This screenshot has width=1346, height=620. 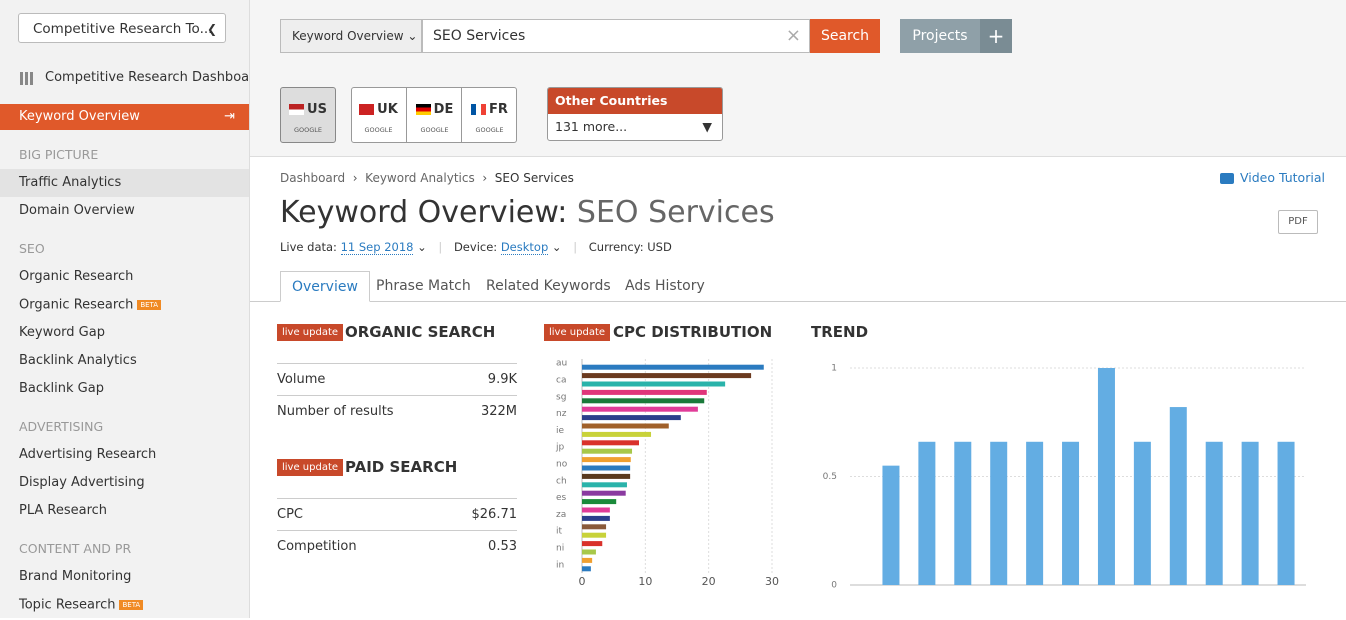 What do you see at coordinates (32, 248) in the screenshot?
I see `section-heading: SEO` at bounding box center [32, 248].